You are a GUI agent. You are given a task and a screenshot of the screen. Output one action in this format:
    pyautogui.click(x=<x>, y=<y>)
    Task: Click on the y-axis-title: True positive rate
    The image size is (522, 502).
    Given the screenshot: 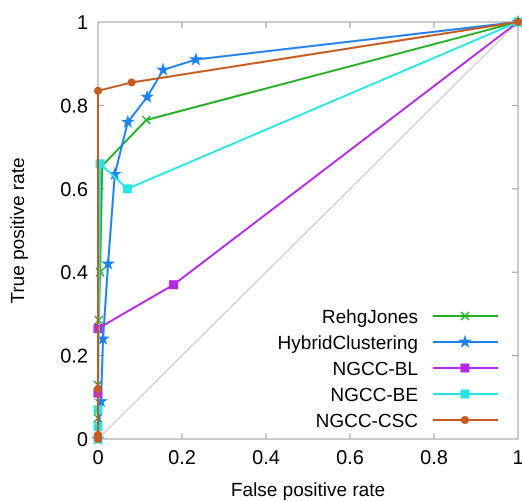 What is the action you would take?
    pyautogui.click(x=18, y=230)
    